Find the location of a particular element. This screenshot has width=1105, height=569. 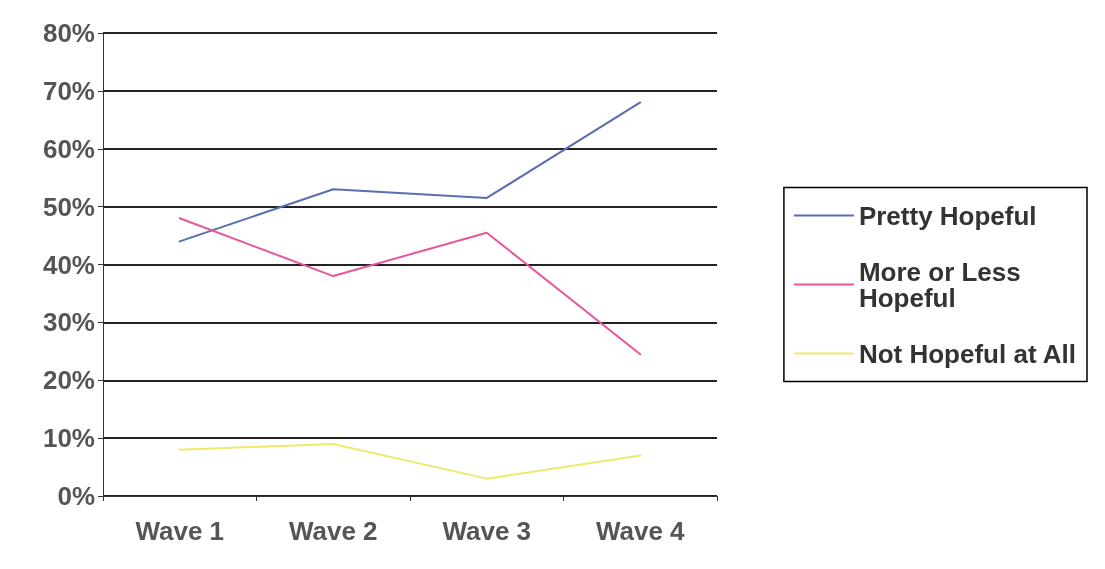

x-tick-label: Wave 1 is located at coordinates (180, 531).